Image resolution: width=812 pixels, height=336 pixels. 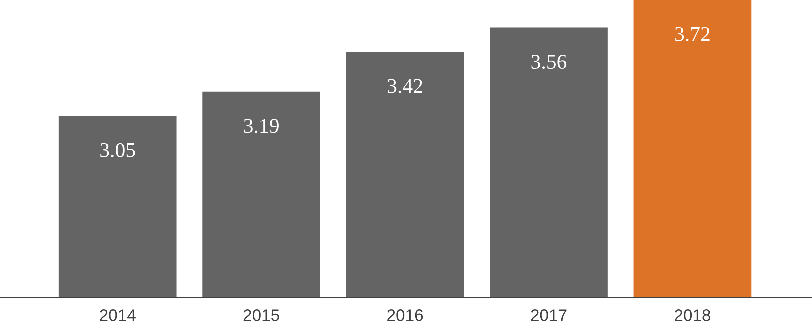 I want to click on data-label: 3.56, so click(x=549, y=62).